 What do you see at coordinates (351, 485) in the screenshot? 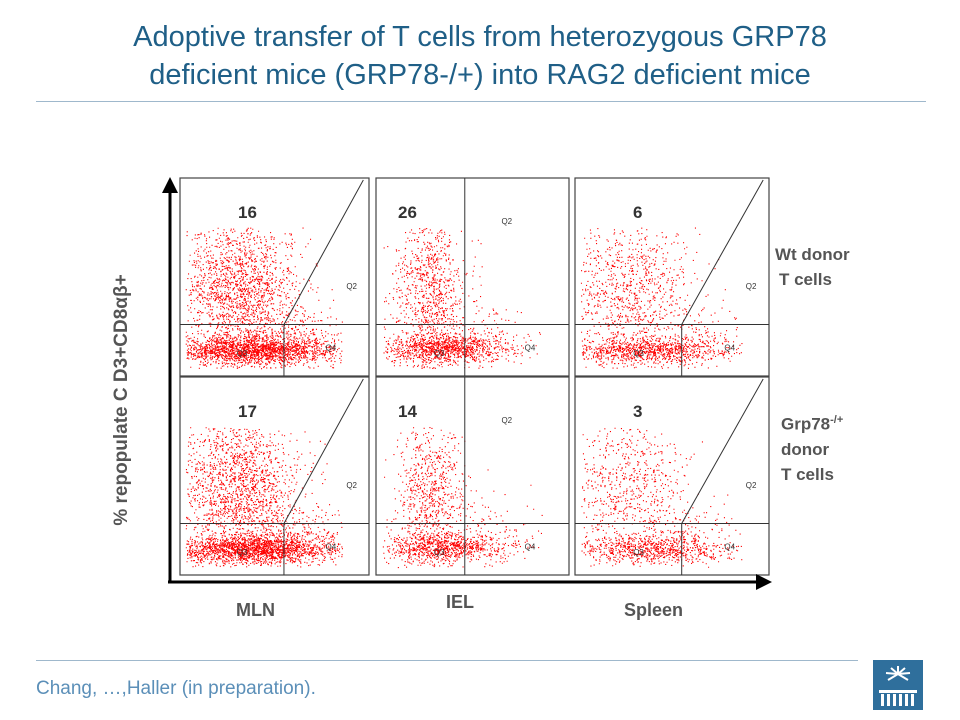
I see `q2-label-mln-1: Q2` at bounding box center [351, 485].